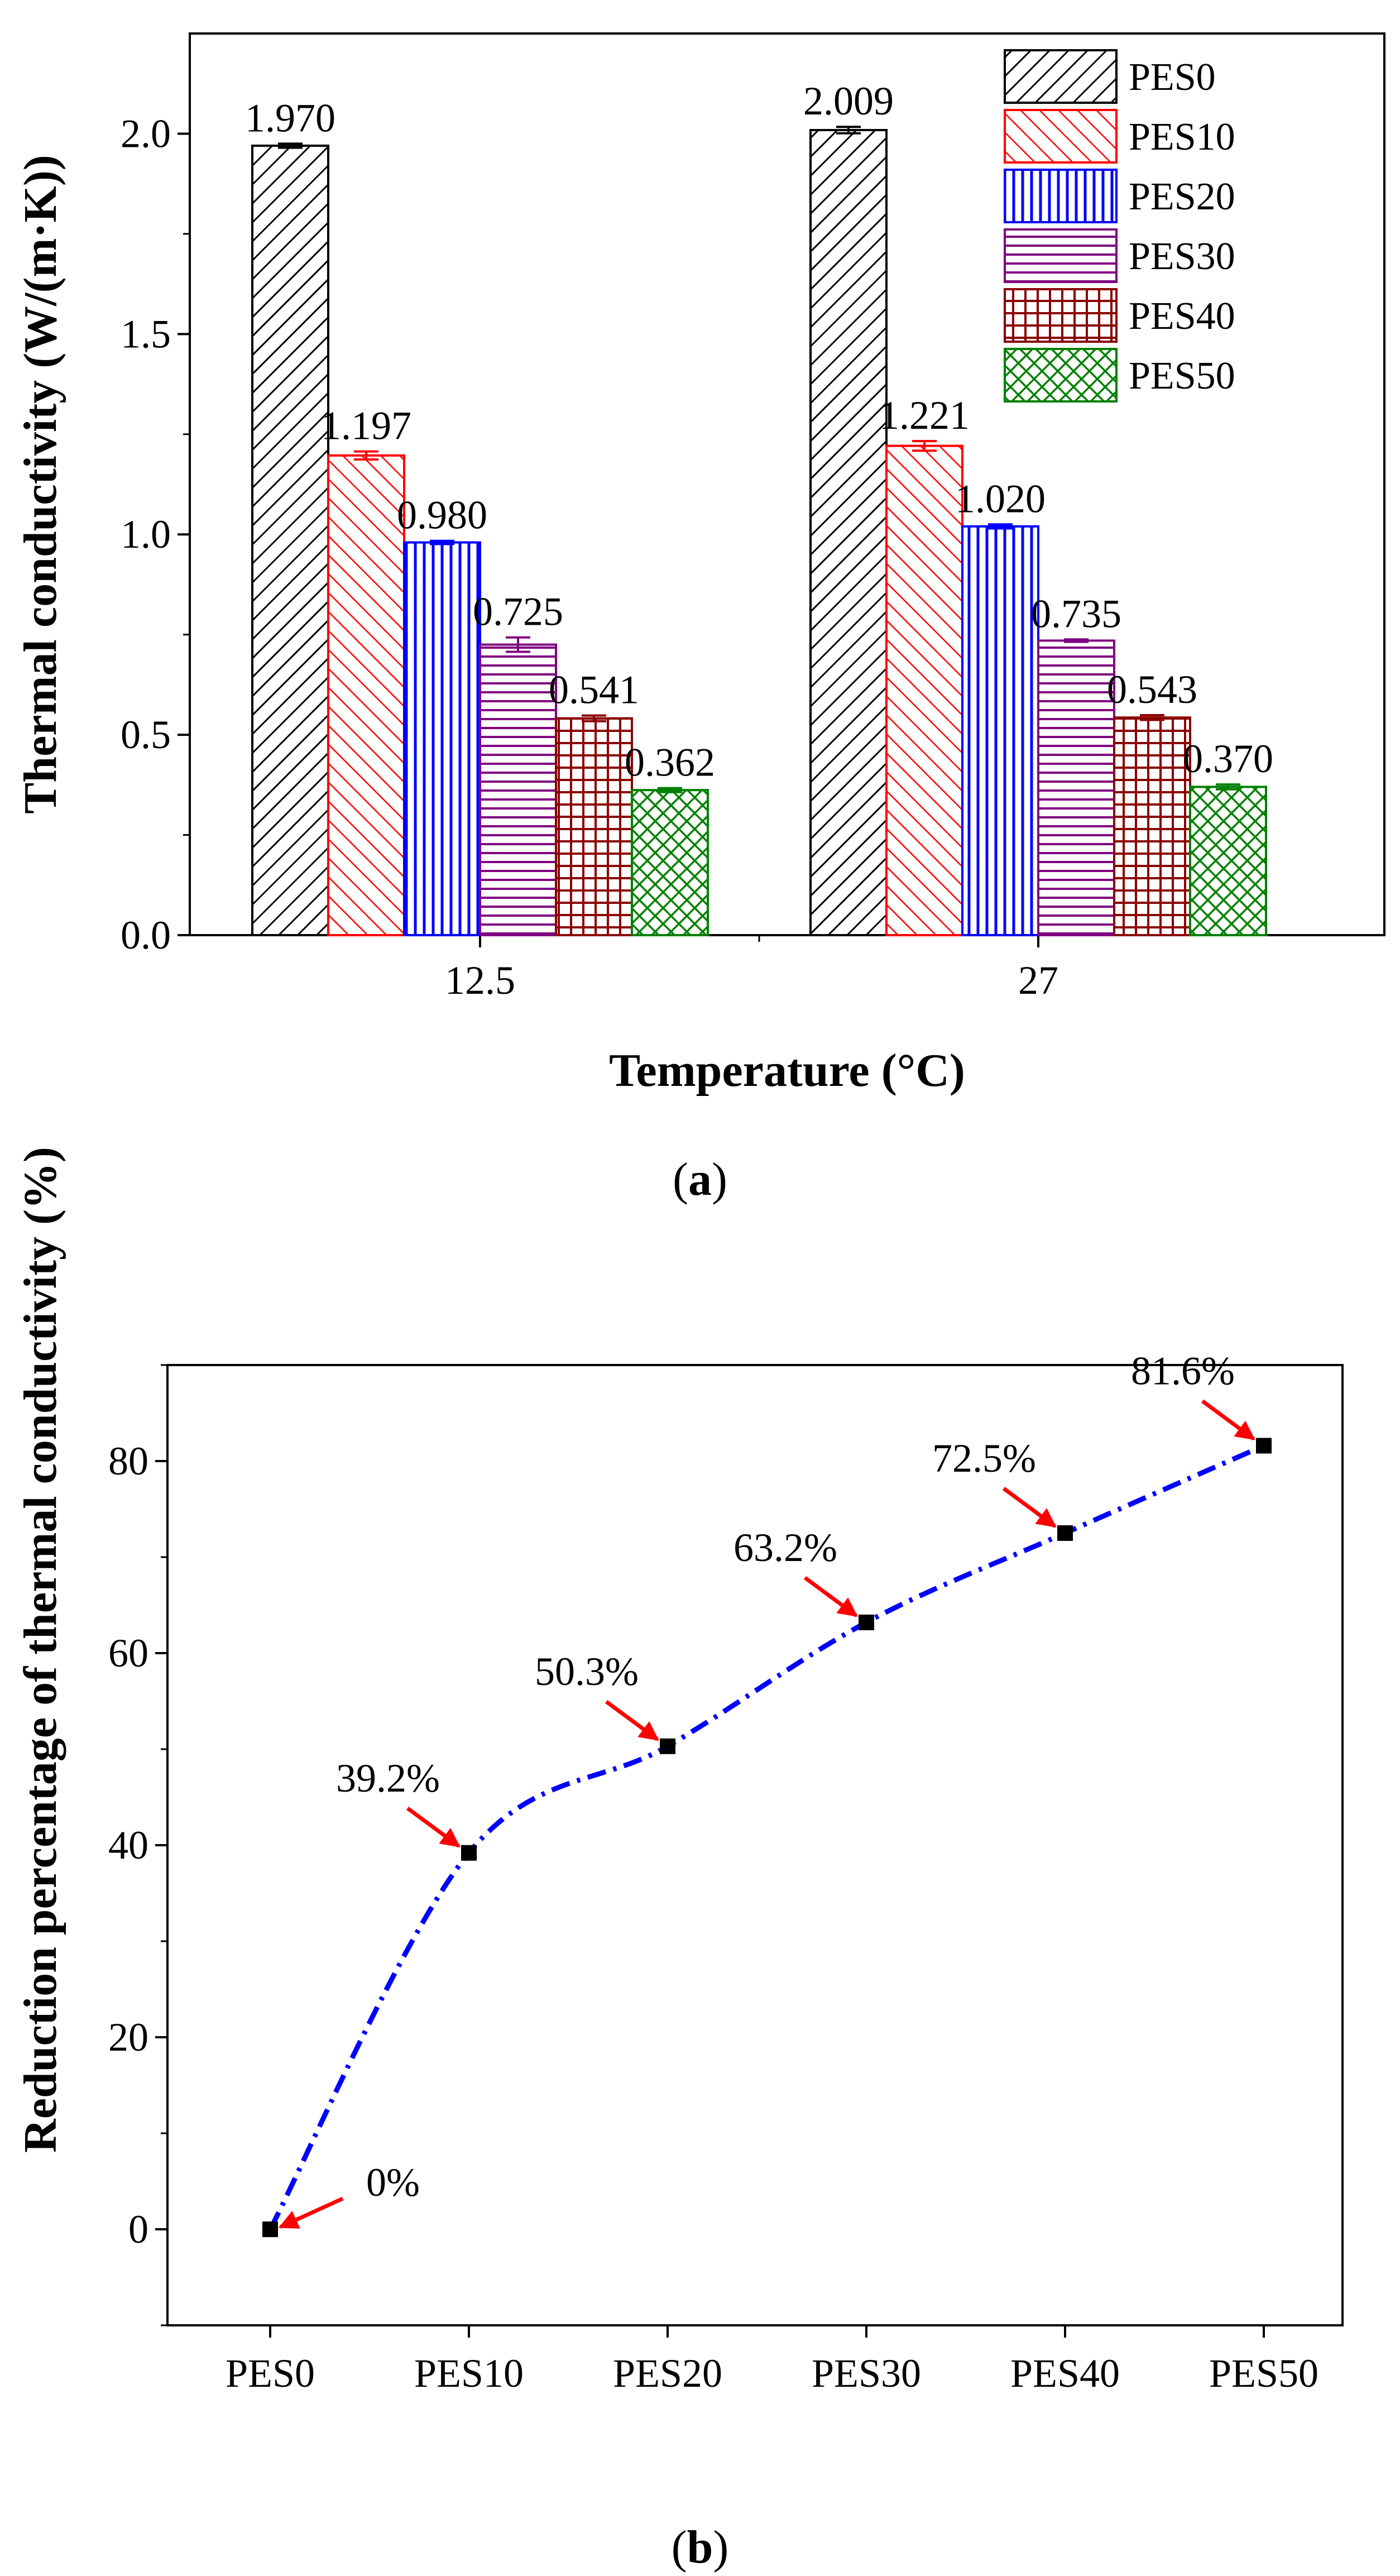  What do you see at coordinates (393, 2182) in the screenshot?
I see `data-label-b: 0%` at bounding box center [393, 2182].